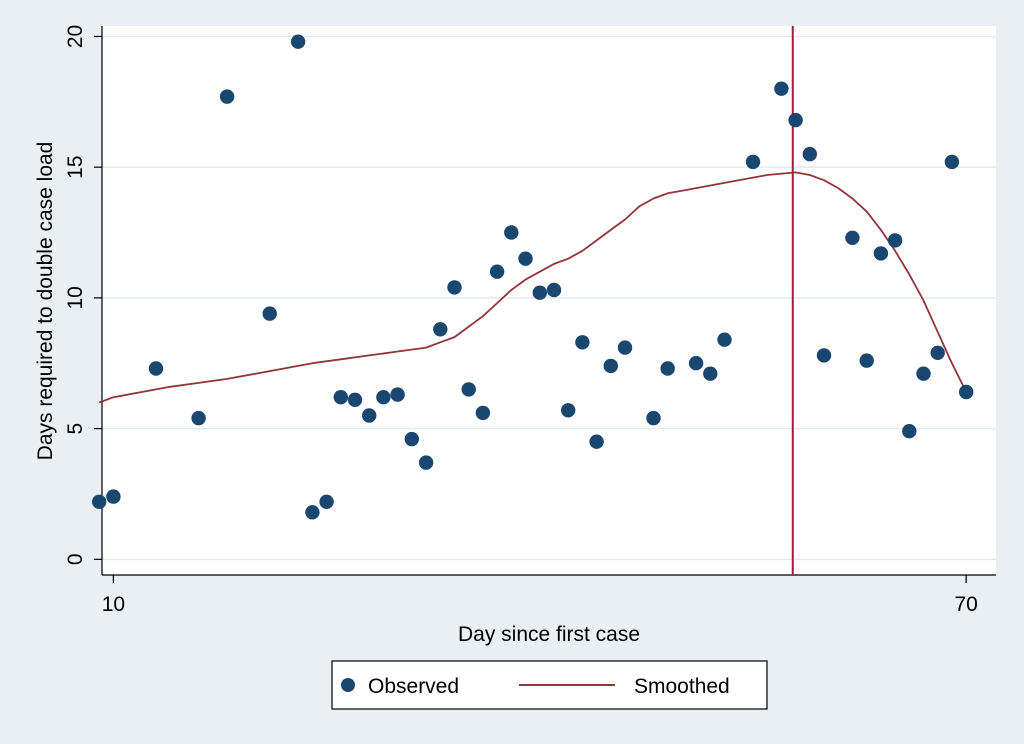 The height and width of the screenshot is (744, 1024). What do you see at coordinates (113, 604) in the screenshot?
I see `x-tick-label: 10` at bounding box center [113, 604].